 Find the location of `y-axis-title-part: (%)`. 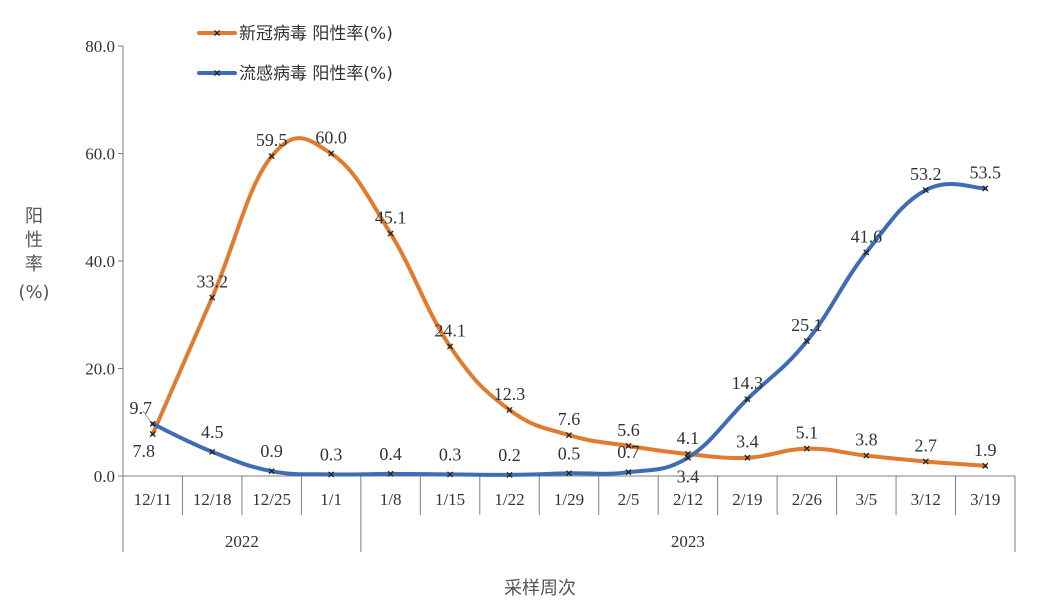

y-axis-title-part: (%) is located at coordinates (33, 292).